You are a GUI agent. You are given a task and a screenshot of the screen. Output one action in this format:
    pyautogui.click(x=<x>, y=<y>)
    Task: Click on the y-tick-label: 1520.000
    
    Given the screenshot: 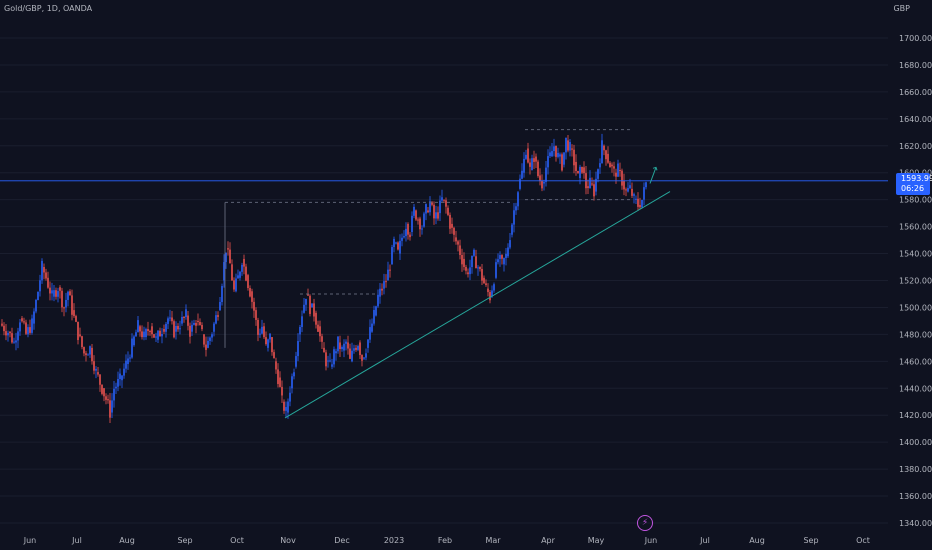 What is the action you would take?
    pyautogui.click(x=915, y=281)
    